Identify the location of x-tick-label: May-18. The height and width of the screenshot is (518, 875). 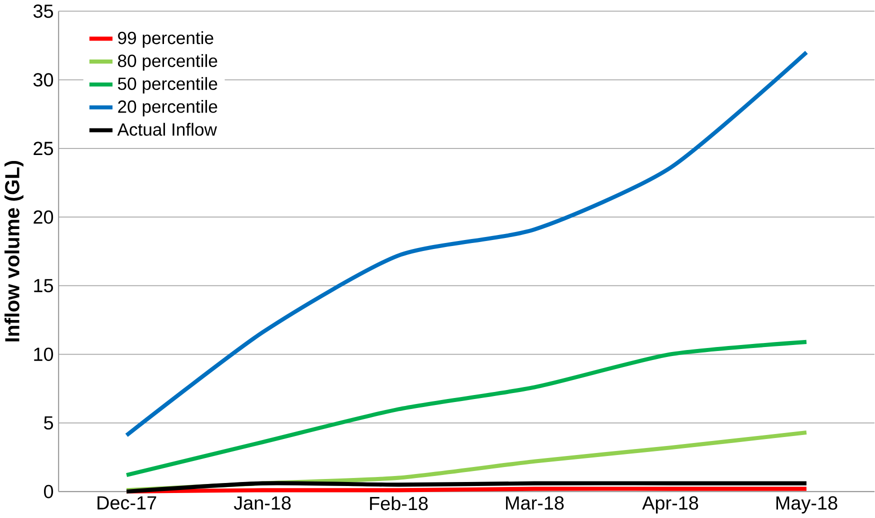
(807, 505).